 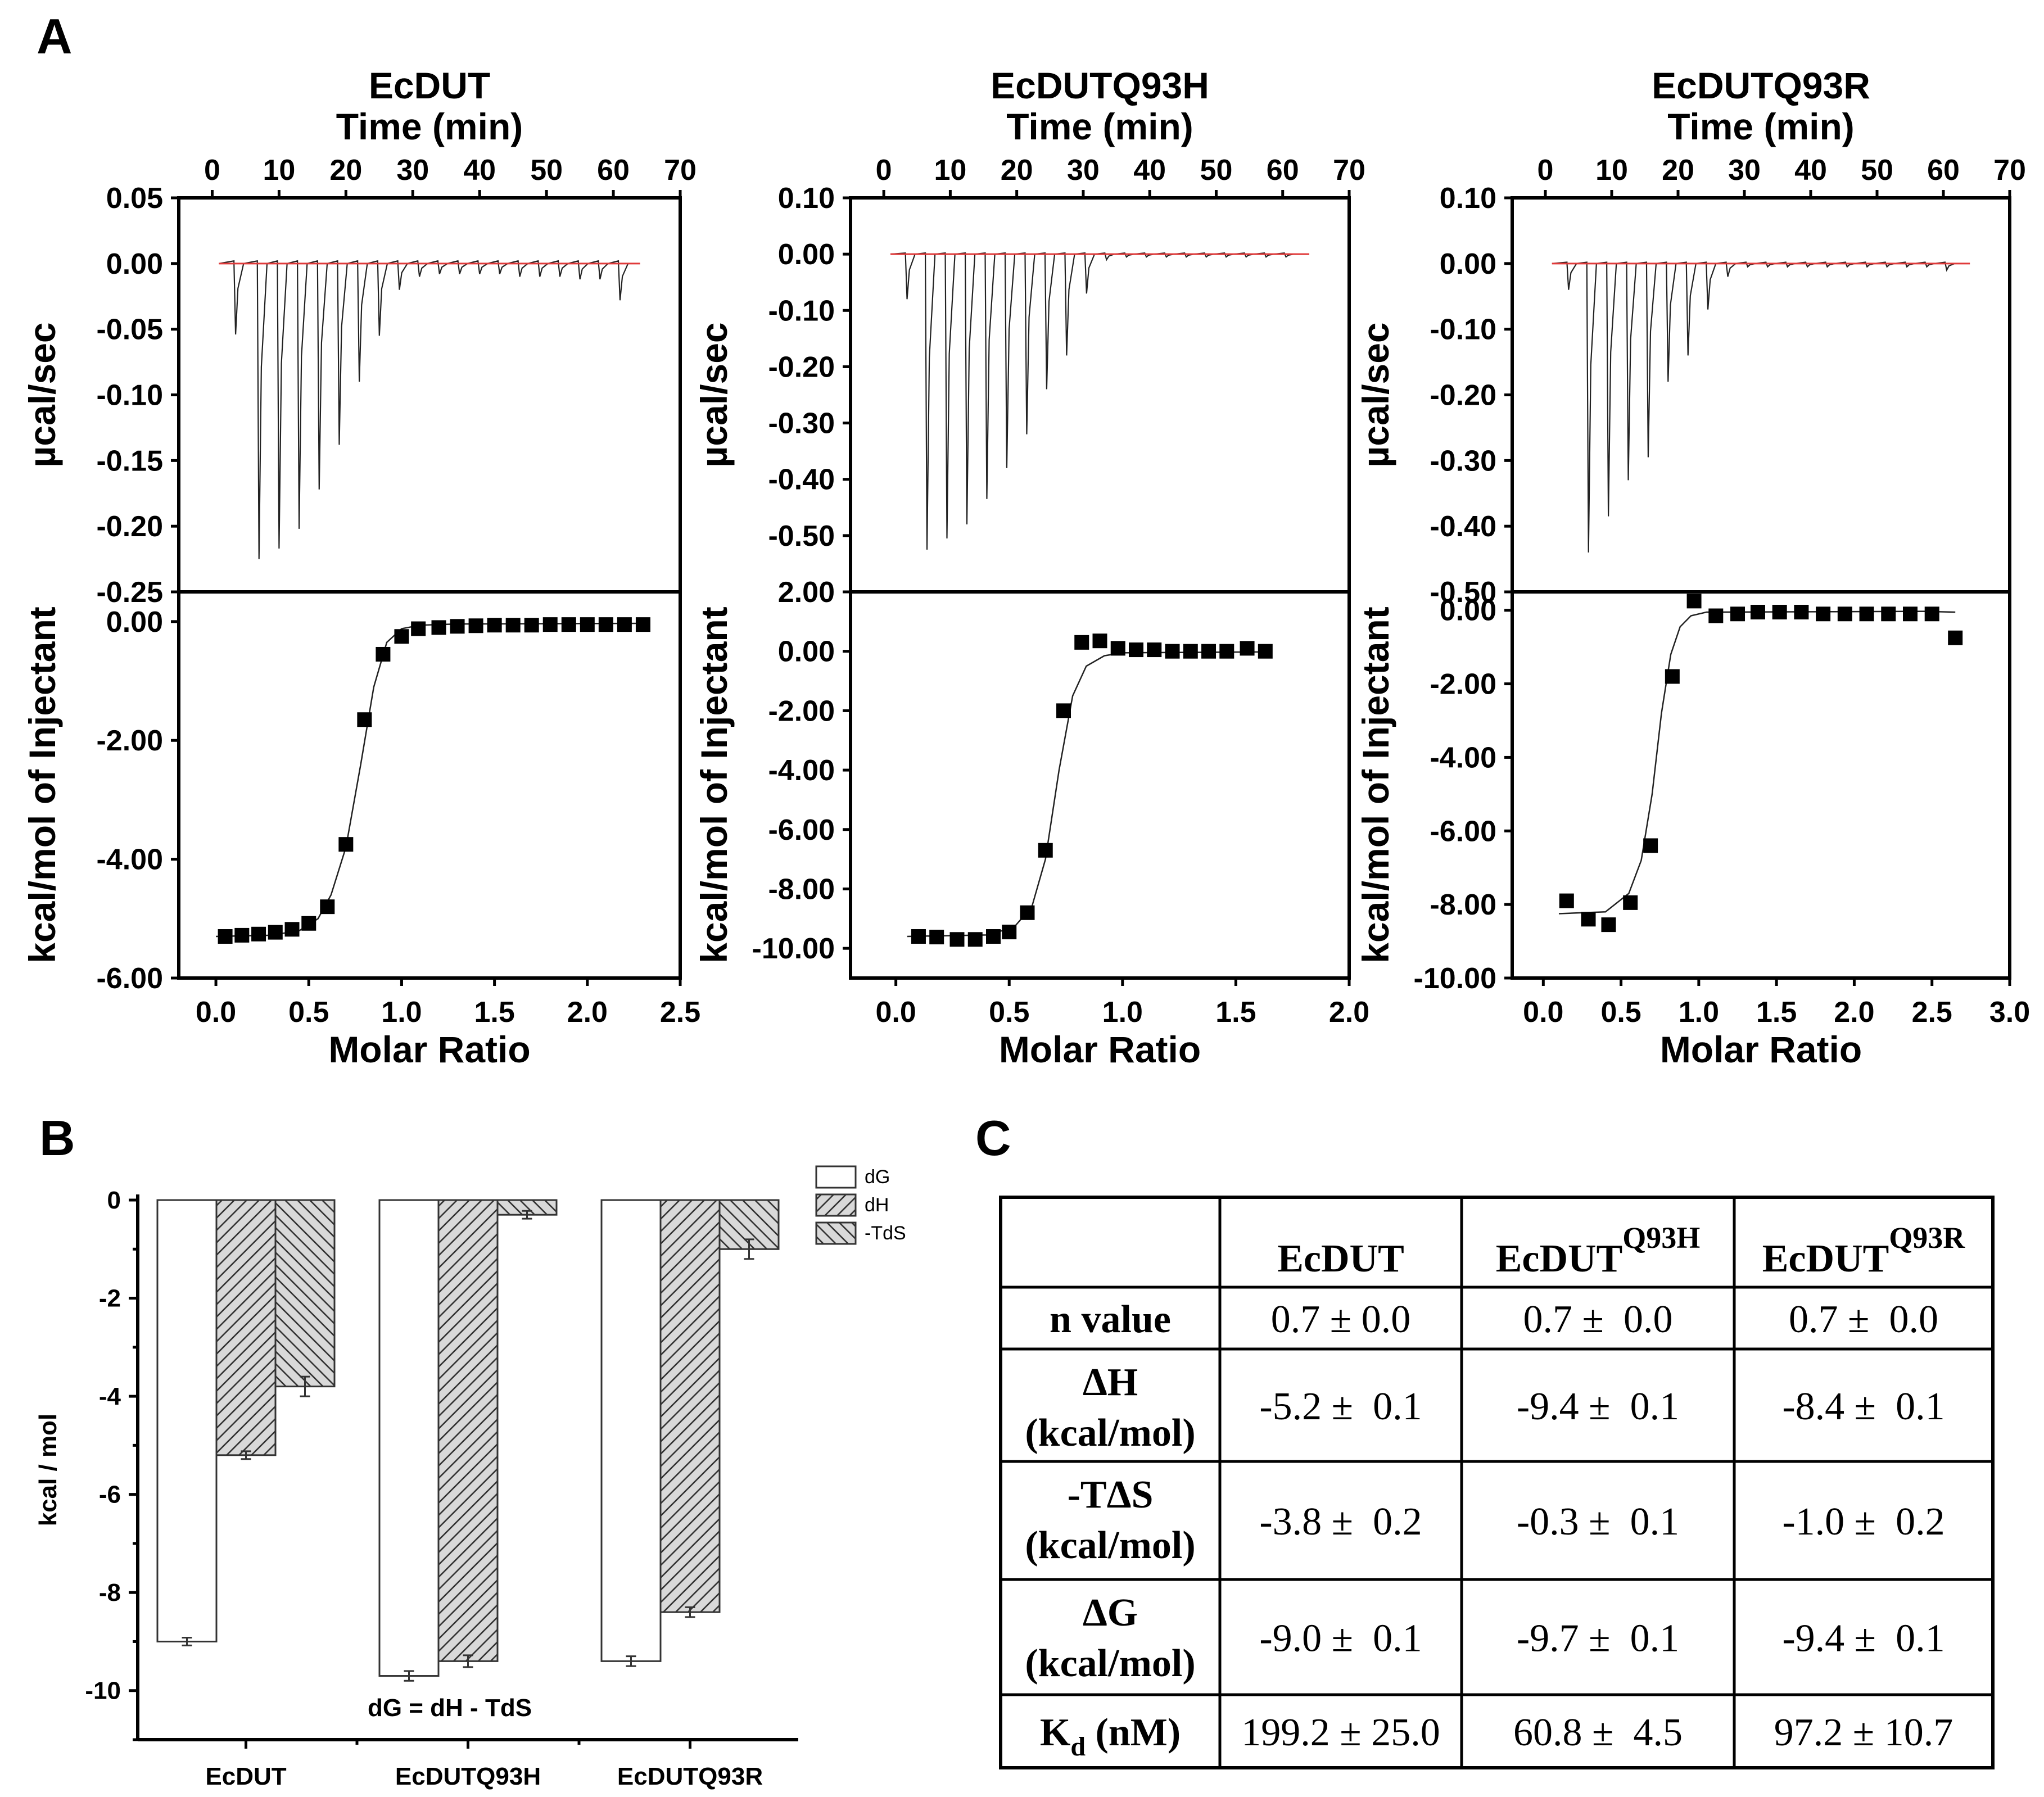 I want to click on plot-title: EcDUTQ93H, so click(x=1100, y=85).